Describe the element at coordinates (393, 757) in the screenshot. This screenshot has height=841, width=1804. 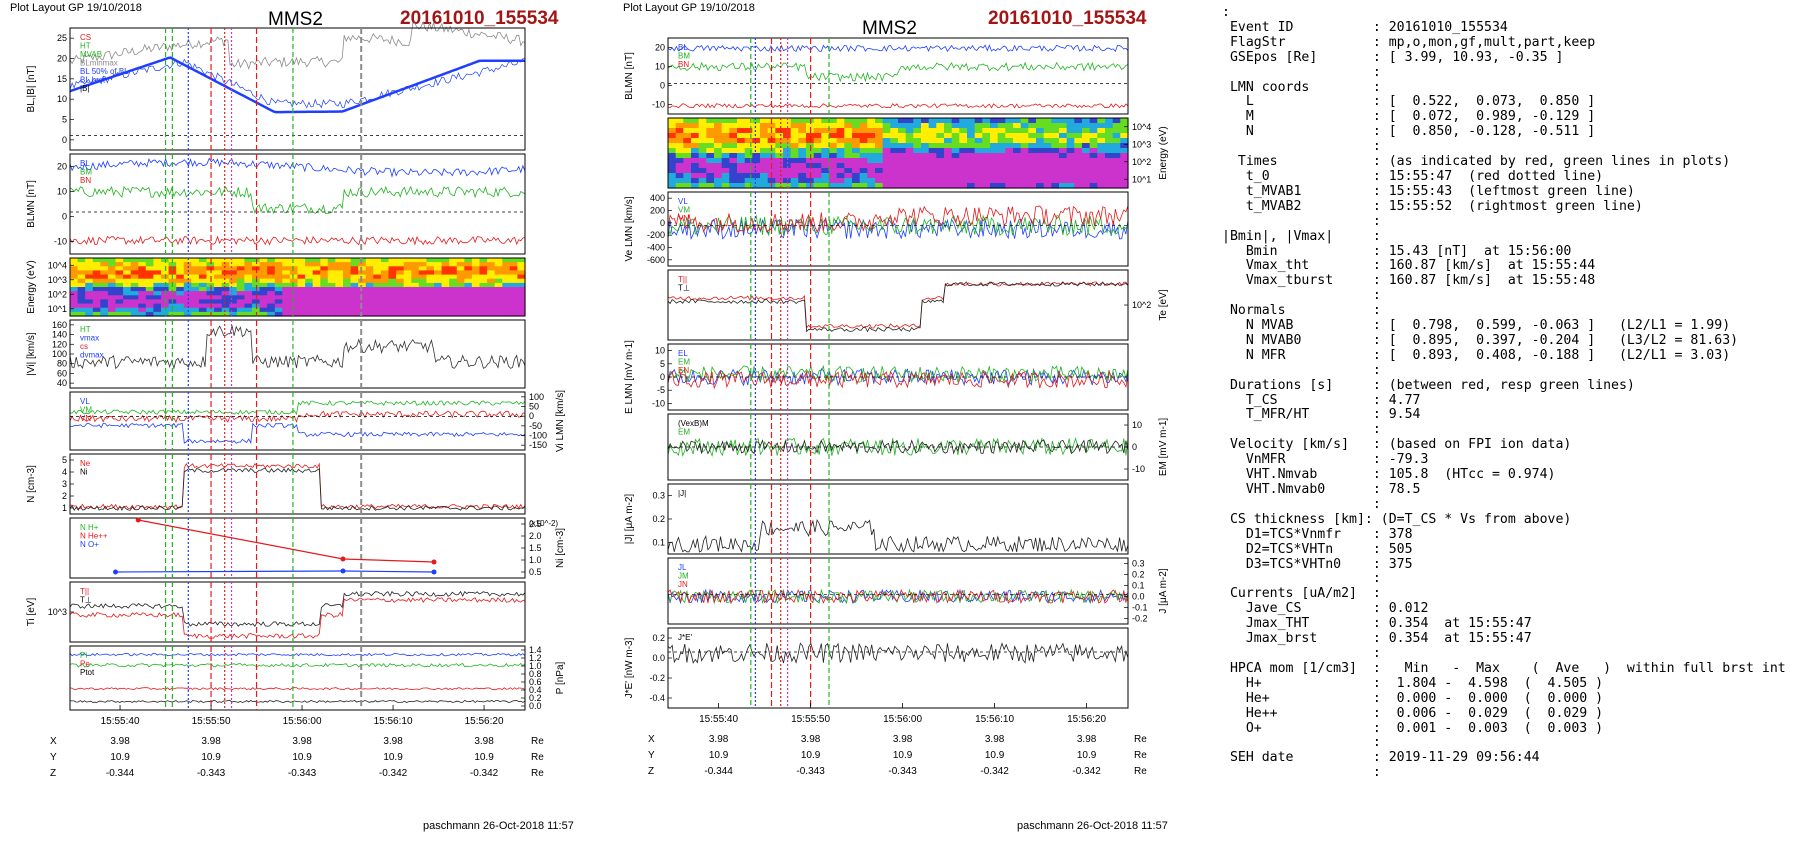
I see `coord-value-Y-3: 10.9` at that location.